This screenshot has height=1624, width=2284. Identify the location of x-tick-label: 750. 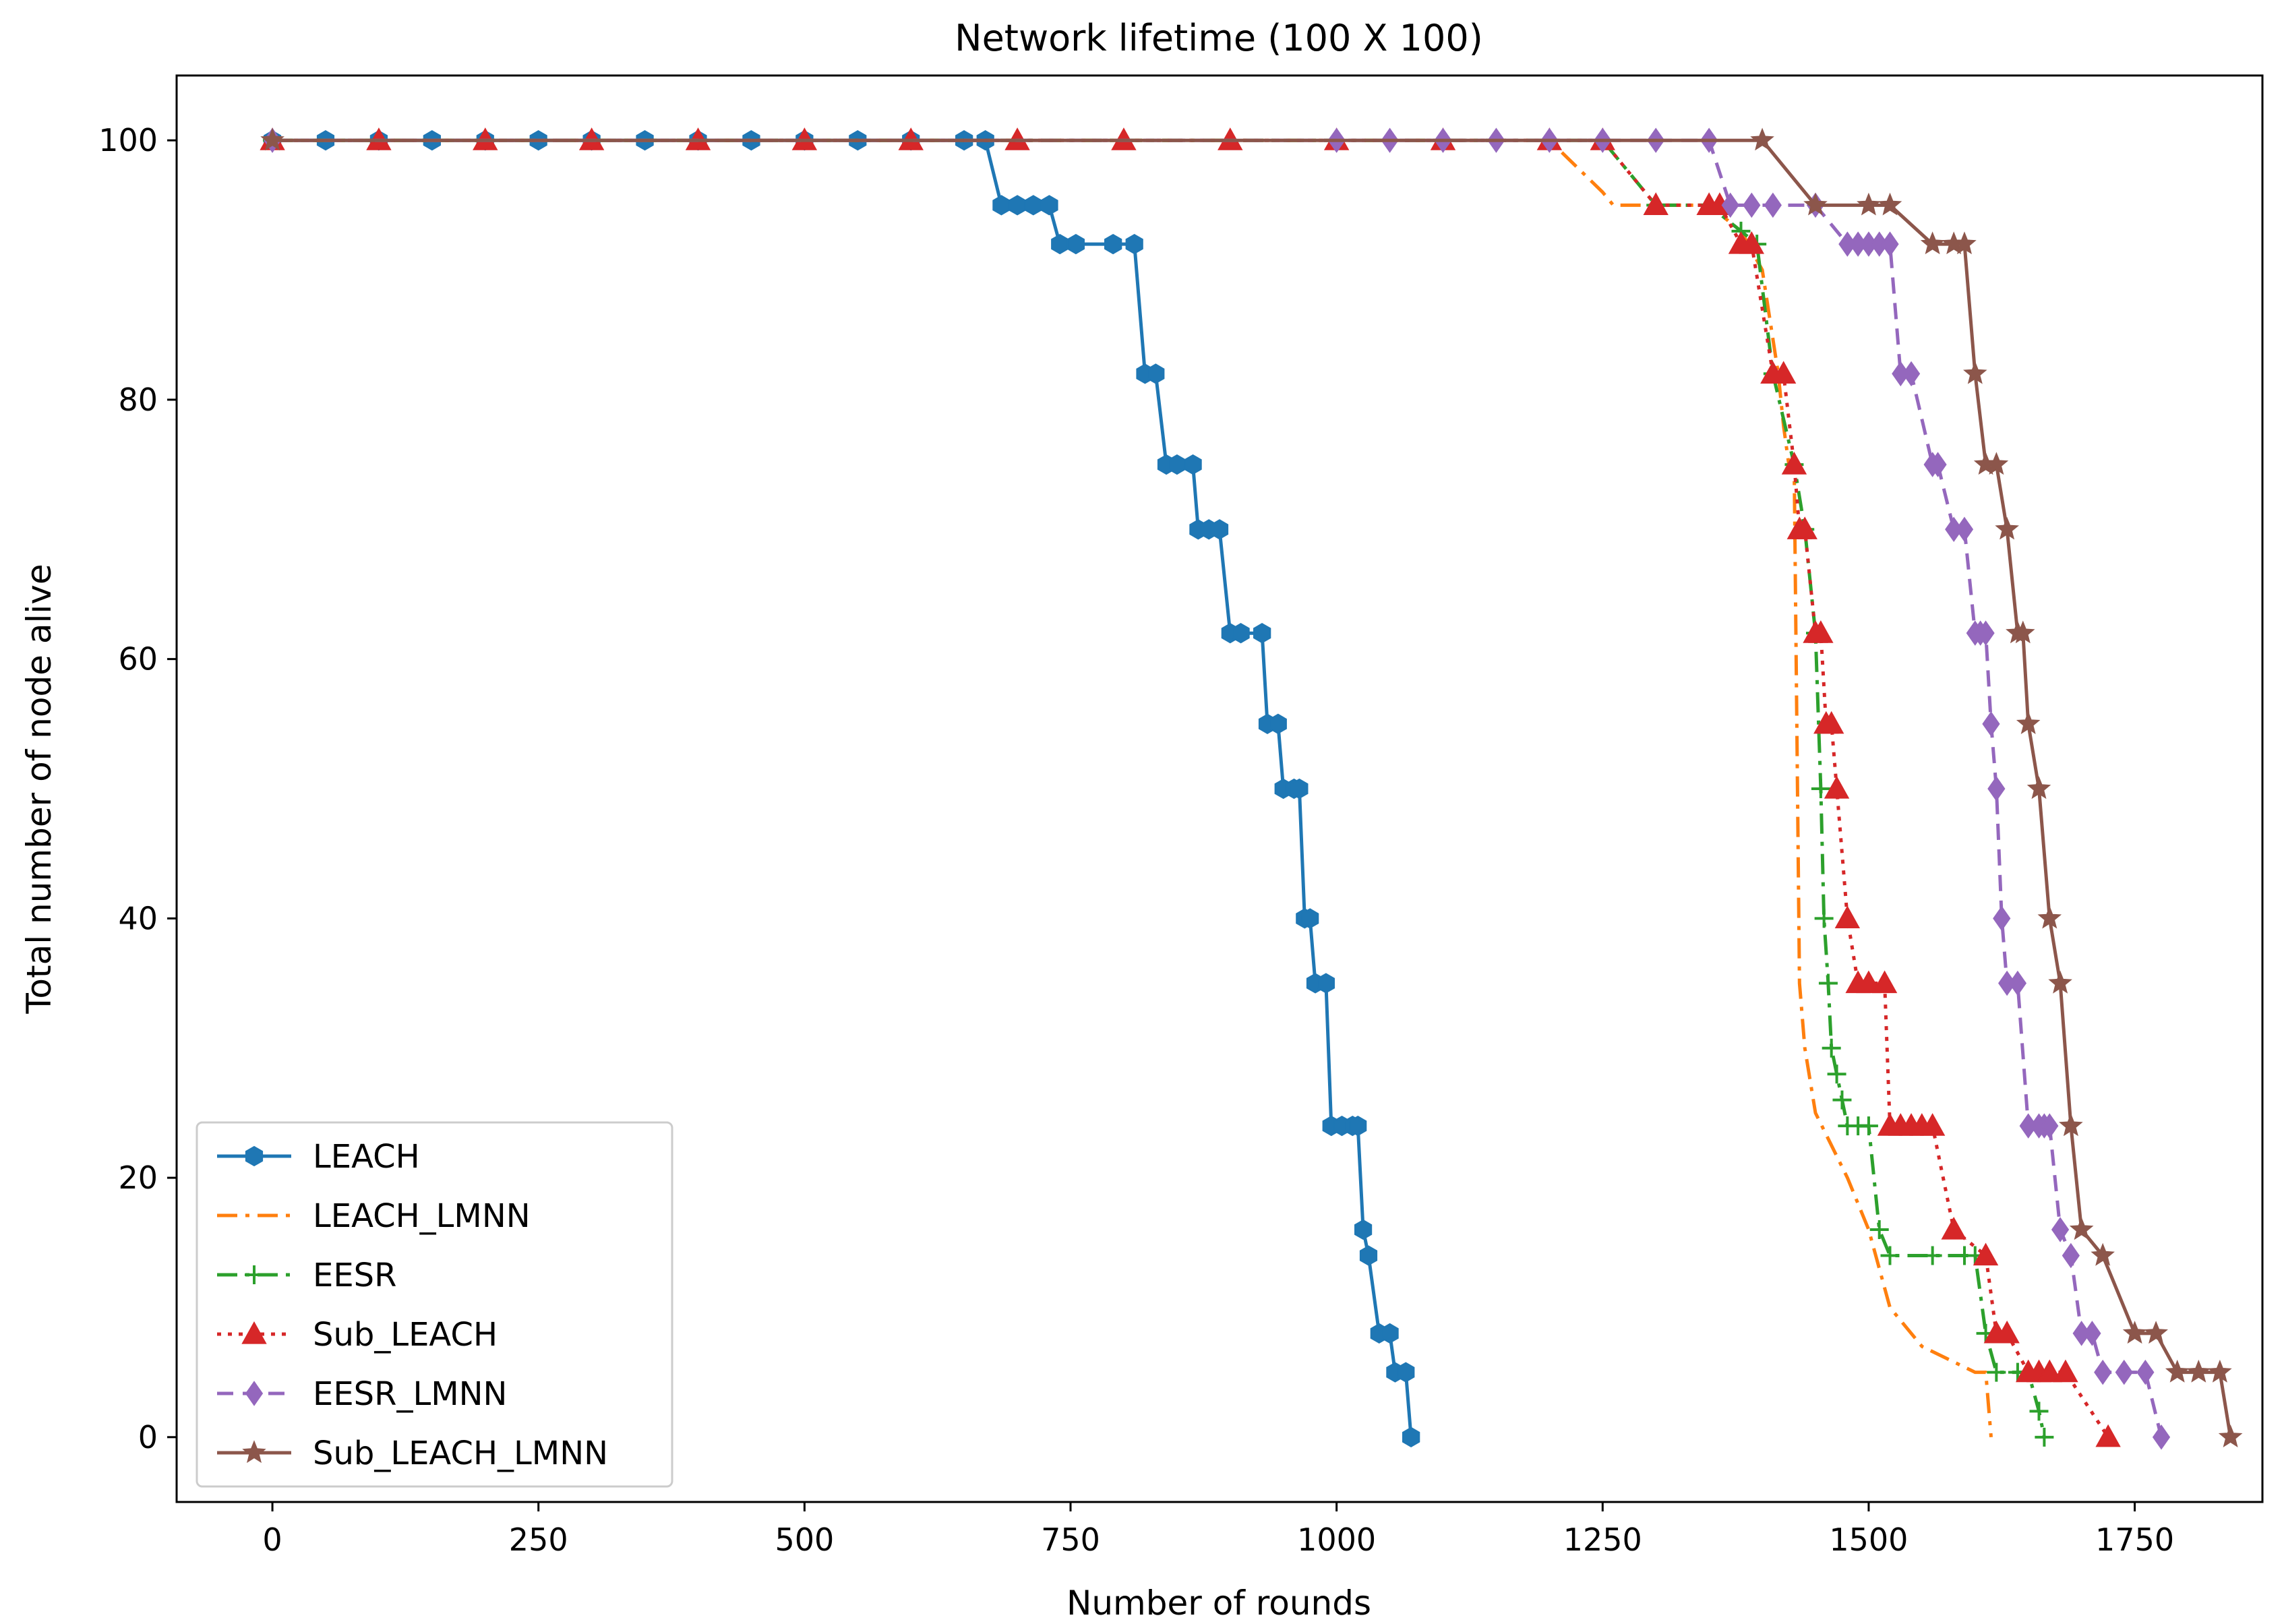
(1070, 1540).